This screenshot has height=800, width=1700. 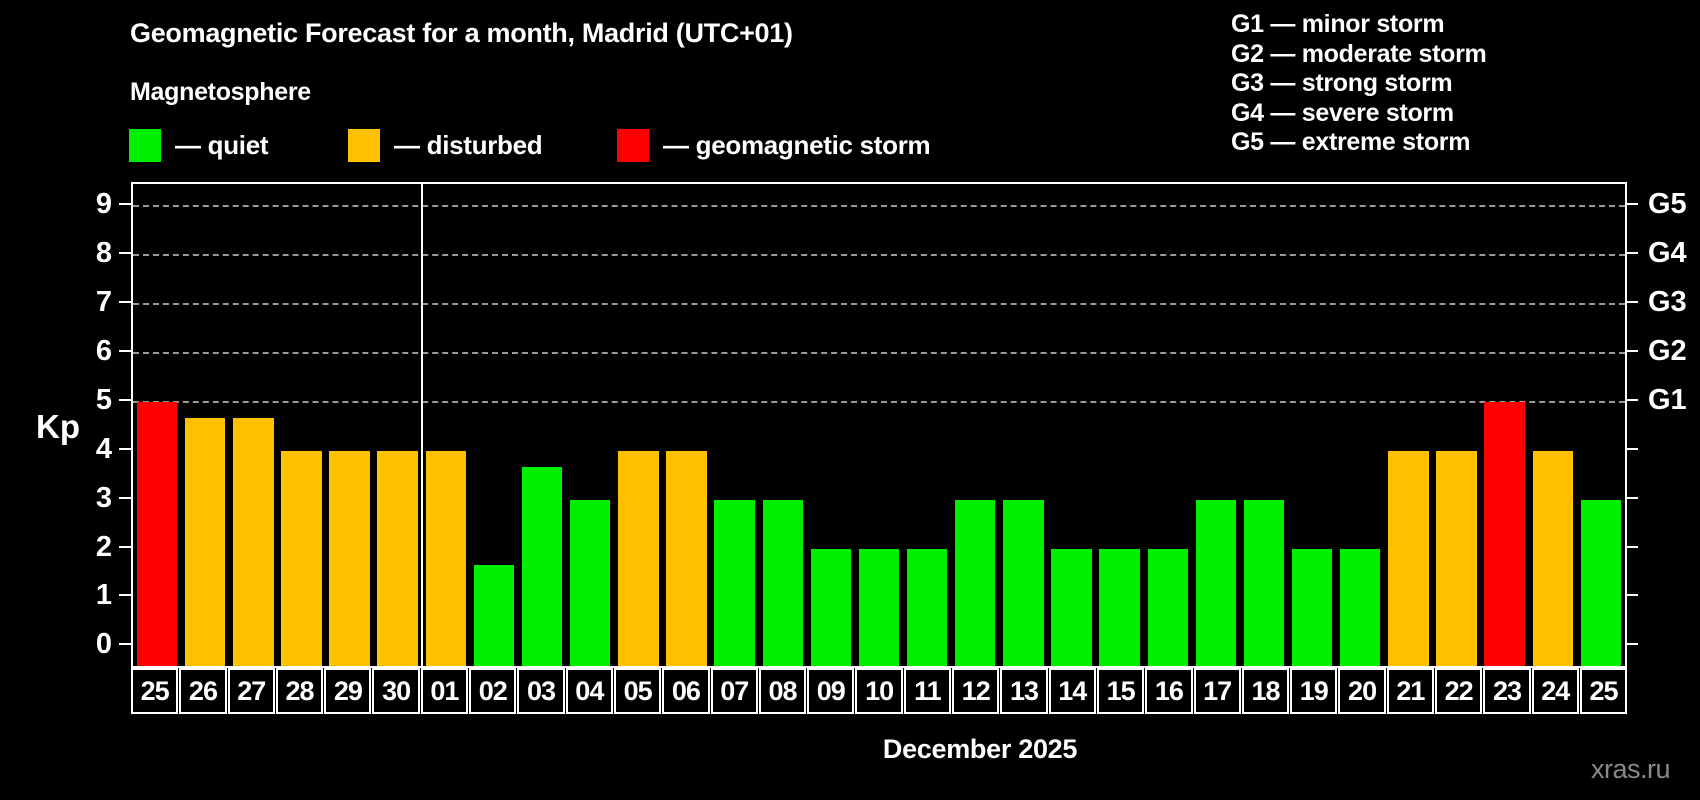 What do you see at coordinates (1667, 252) in the screenshot?
I see `right-axis-label-g4: G4` at bounding box center [1667, 252].